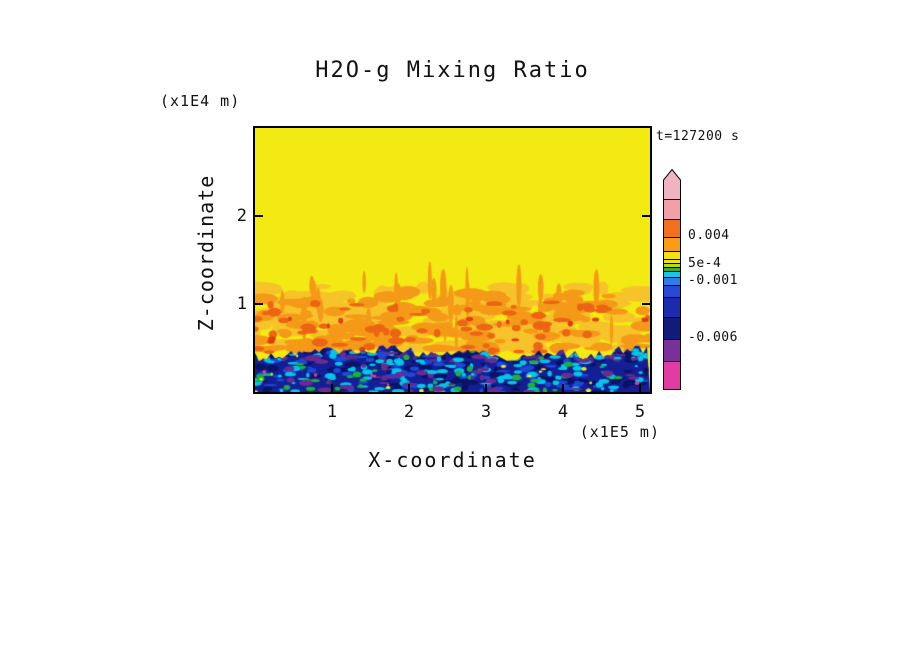 The height and width of the screenshot is (654, 904). What do you see at coordinates (709, 235) in the screenshot?
I see `colorbar-value-label: 0.004` at bounding box center [709, 235].